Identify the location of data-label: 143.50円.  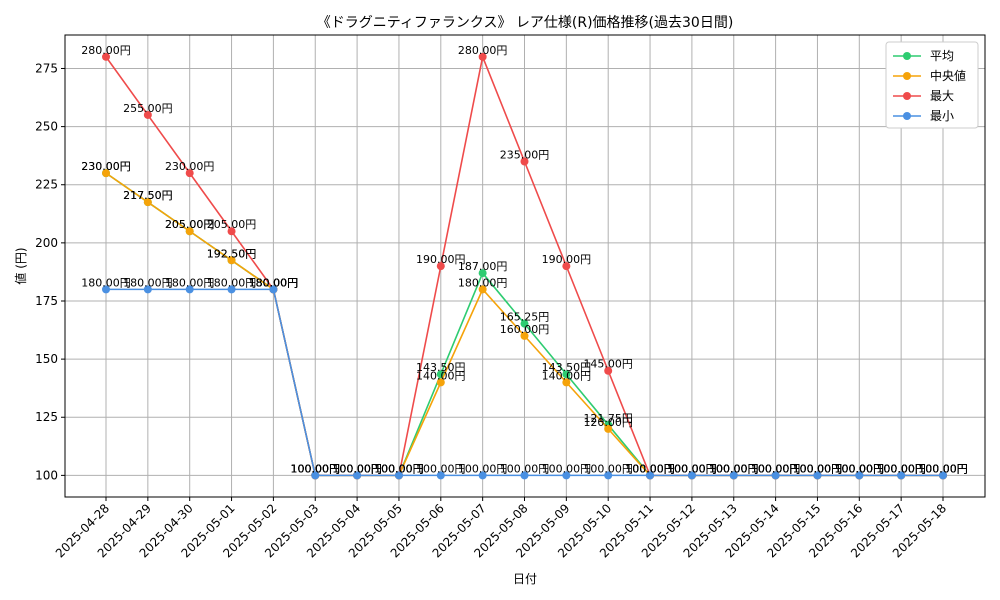
(441, 367).